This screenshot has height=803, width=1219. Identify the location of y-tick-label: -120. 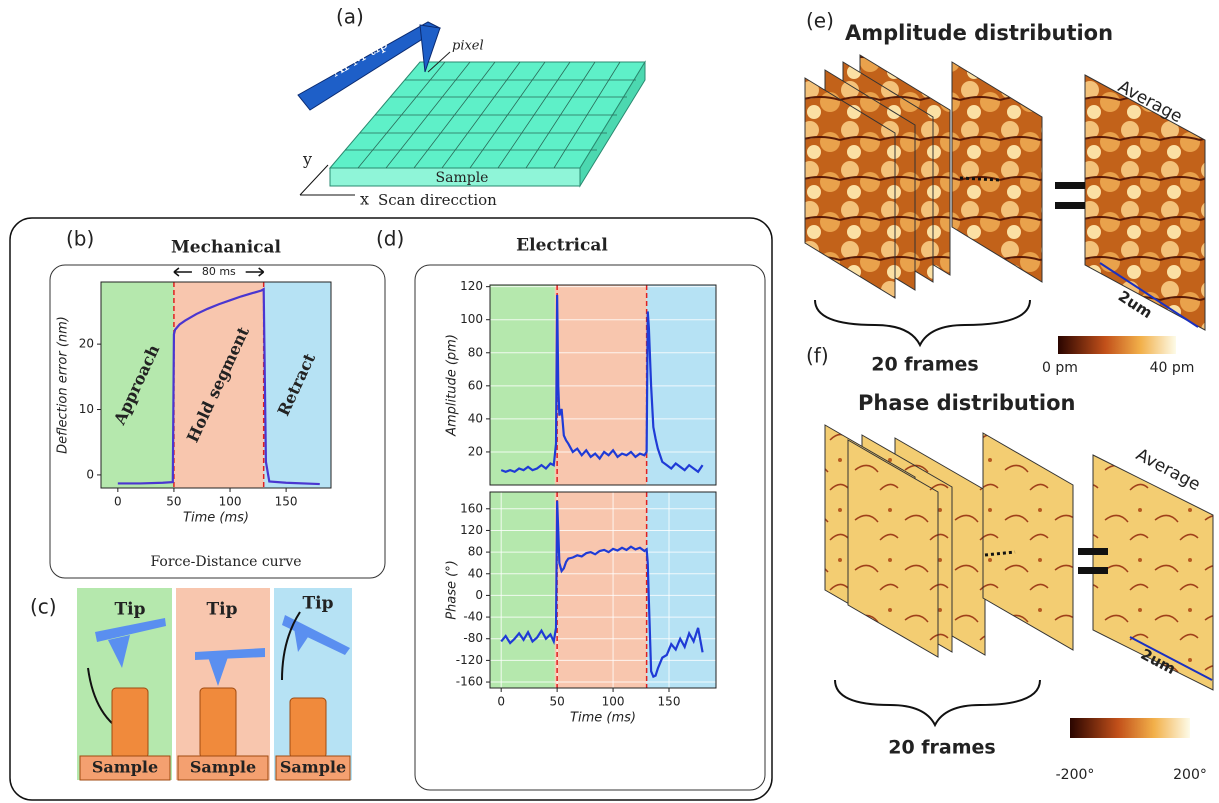
(469, 660).